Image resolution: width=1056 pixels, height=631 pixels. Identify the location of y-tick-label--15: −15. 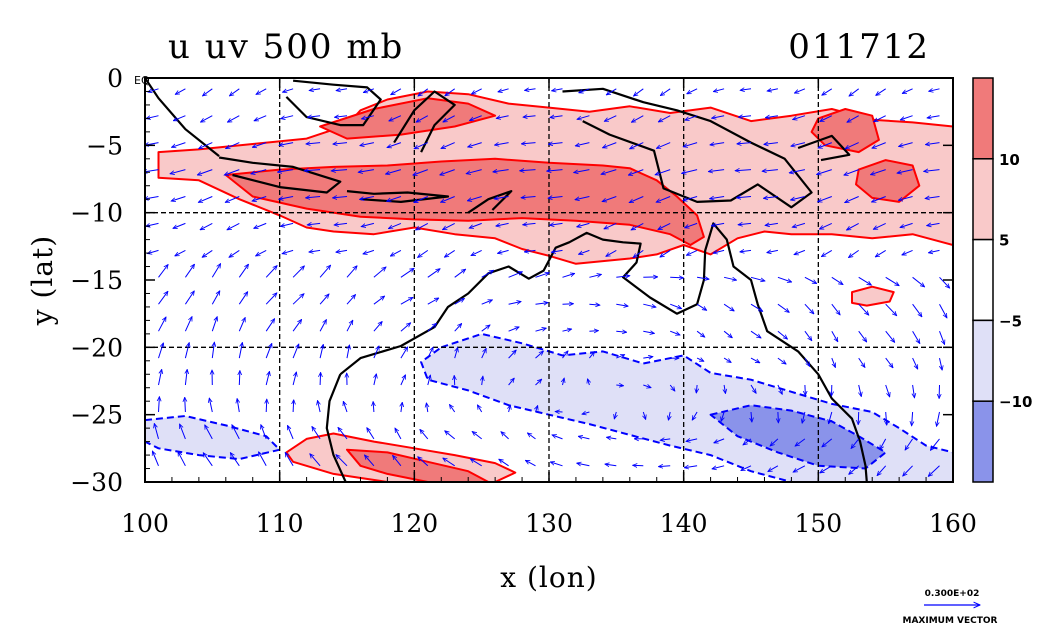
(96, 280).